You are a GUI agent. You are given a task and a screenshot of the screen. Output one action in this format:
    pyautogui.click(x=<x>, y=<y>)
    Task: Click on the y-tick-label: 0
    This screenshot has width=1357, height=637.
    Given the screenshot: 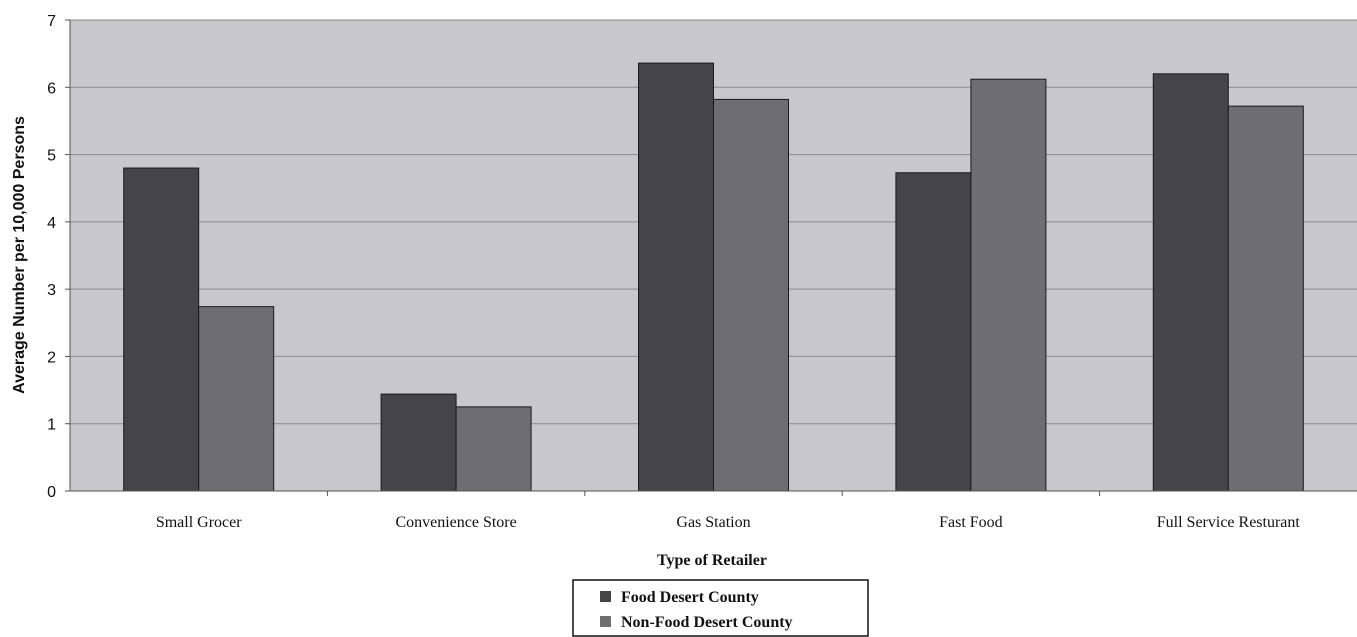 What is the action you would take?
    pyautogui.click(x=51, y=492)
    